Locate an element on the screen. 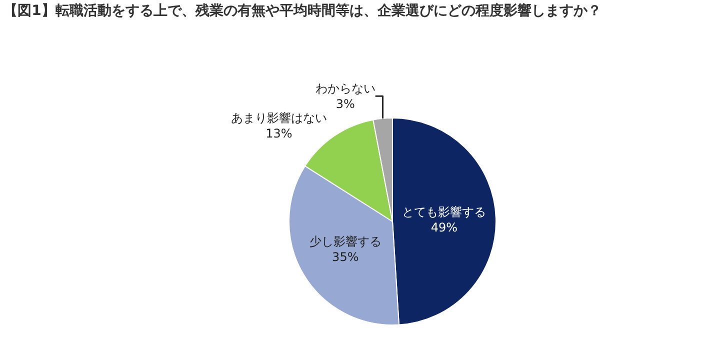  slice-label: とても影響する is located at coordinates (444, 212).